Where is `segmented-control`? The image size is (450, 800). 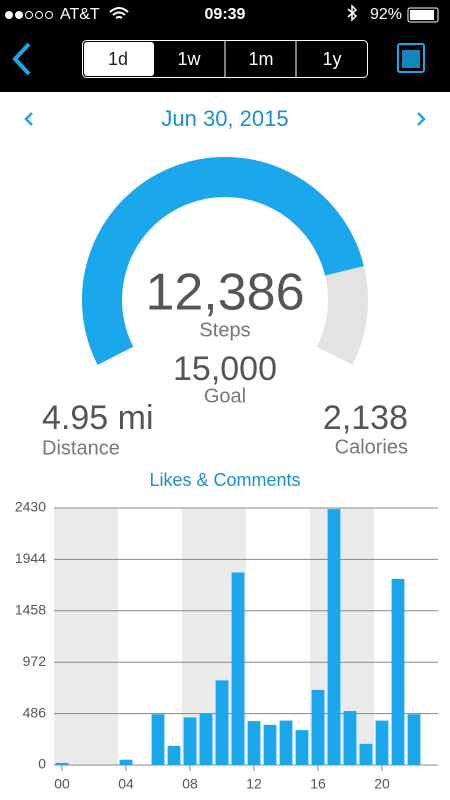
segmented-control is located at coordinates (225, 59).